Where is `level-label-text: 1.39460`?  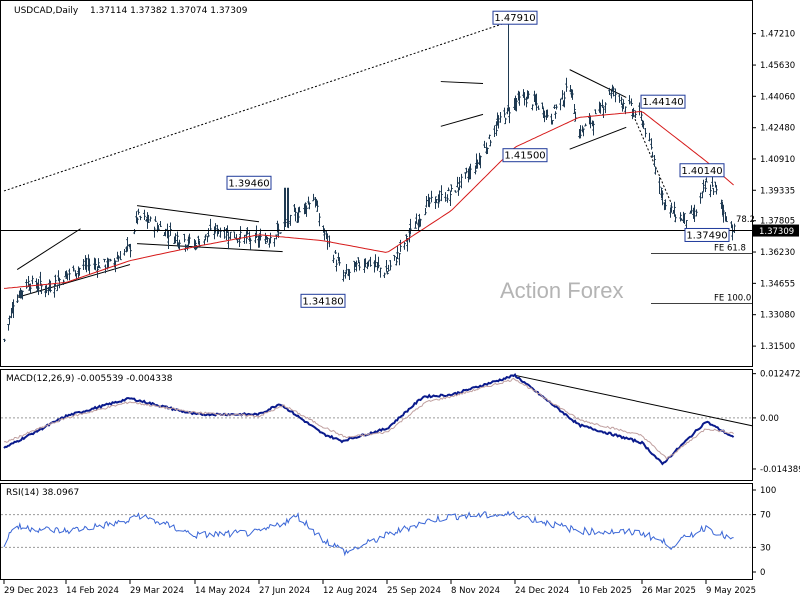
level-label-text: 1.39460 is located at coordinates (248, 183).